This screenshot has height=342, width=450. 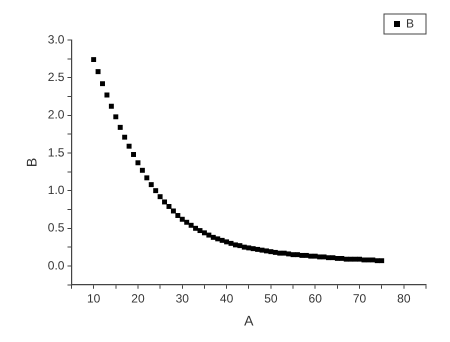 I want to click on y-tick-label: 1.0, so click(x=56, y=189).